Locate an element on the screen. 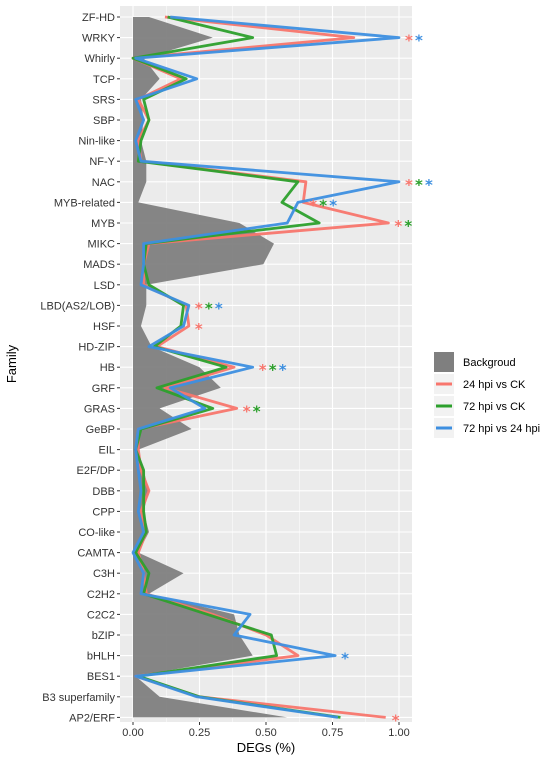 The height and width of the screenshot is (768, 550). y-tick-label: MYB-related is located at coordinates (84, 203).